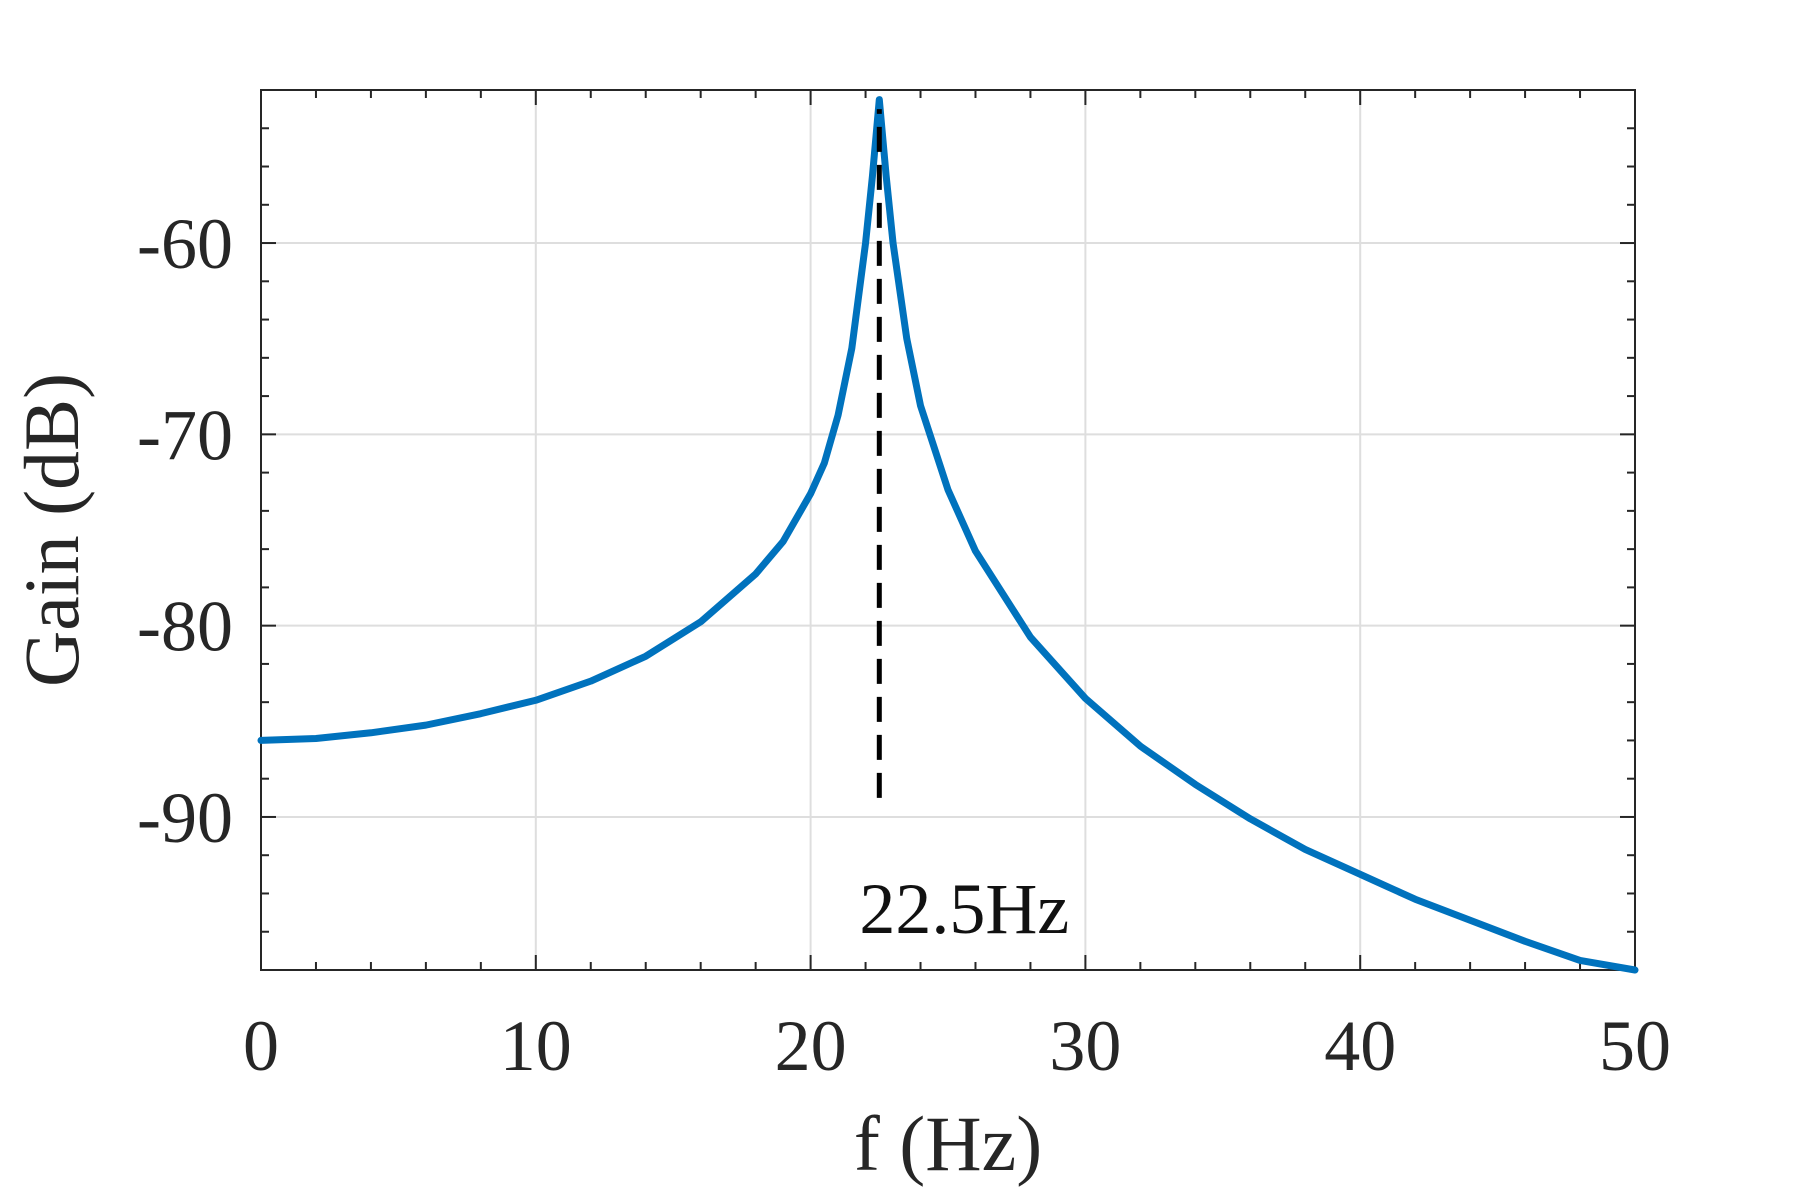 The width and height of the screenshot is (1800, 1200). Describe the element at coordinates (964, 909) in the screenshot. I see `resonance-annotation: 22.5Hz` at that location.